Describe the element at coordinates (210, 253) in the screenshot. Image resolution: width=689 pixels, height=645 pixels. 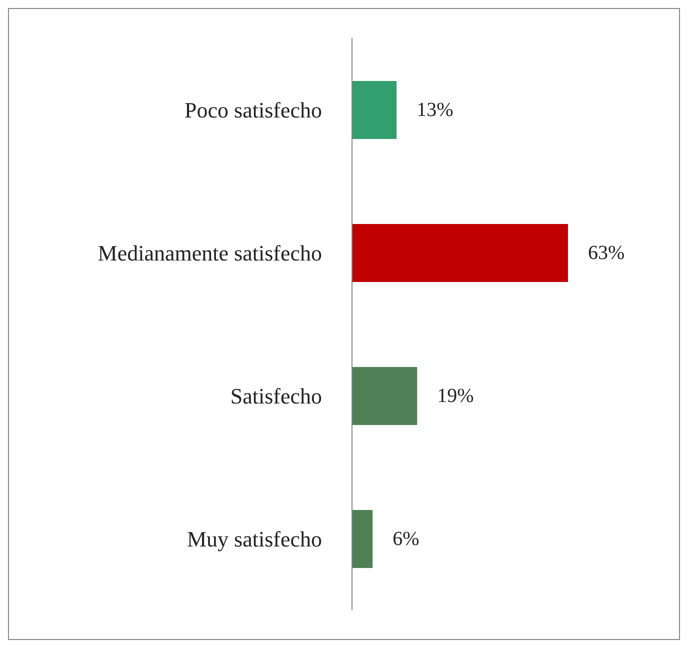
I see `y-tick-label: Medianamente satisfecho` at that location.